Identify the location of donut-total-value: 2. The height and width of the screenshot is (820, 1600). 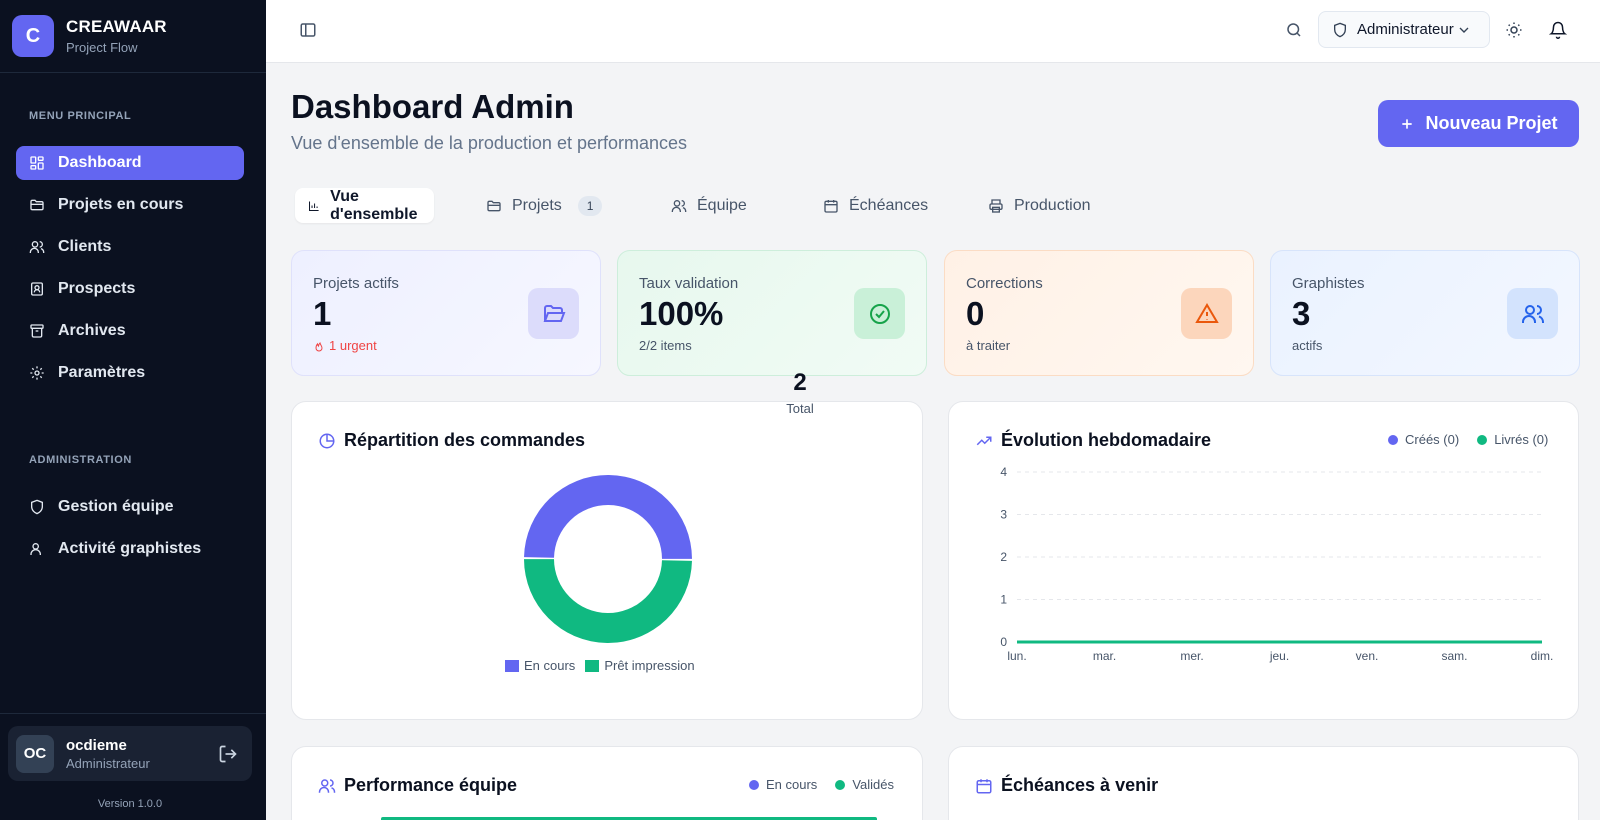
(800, 382).